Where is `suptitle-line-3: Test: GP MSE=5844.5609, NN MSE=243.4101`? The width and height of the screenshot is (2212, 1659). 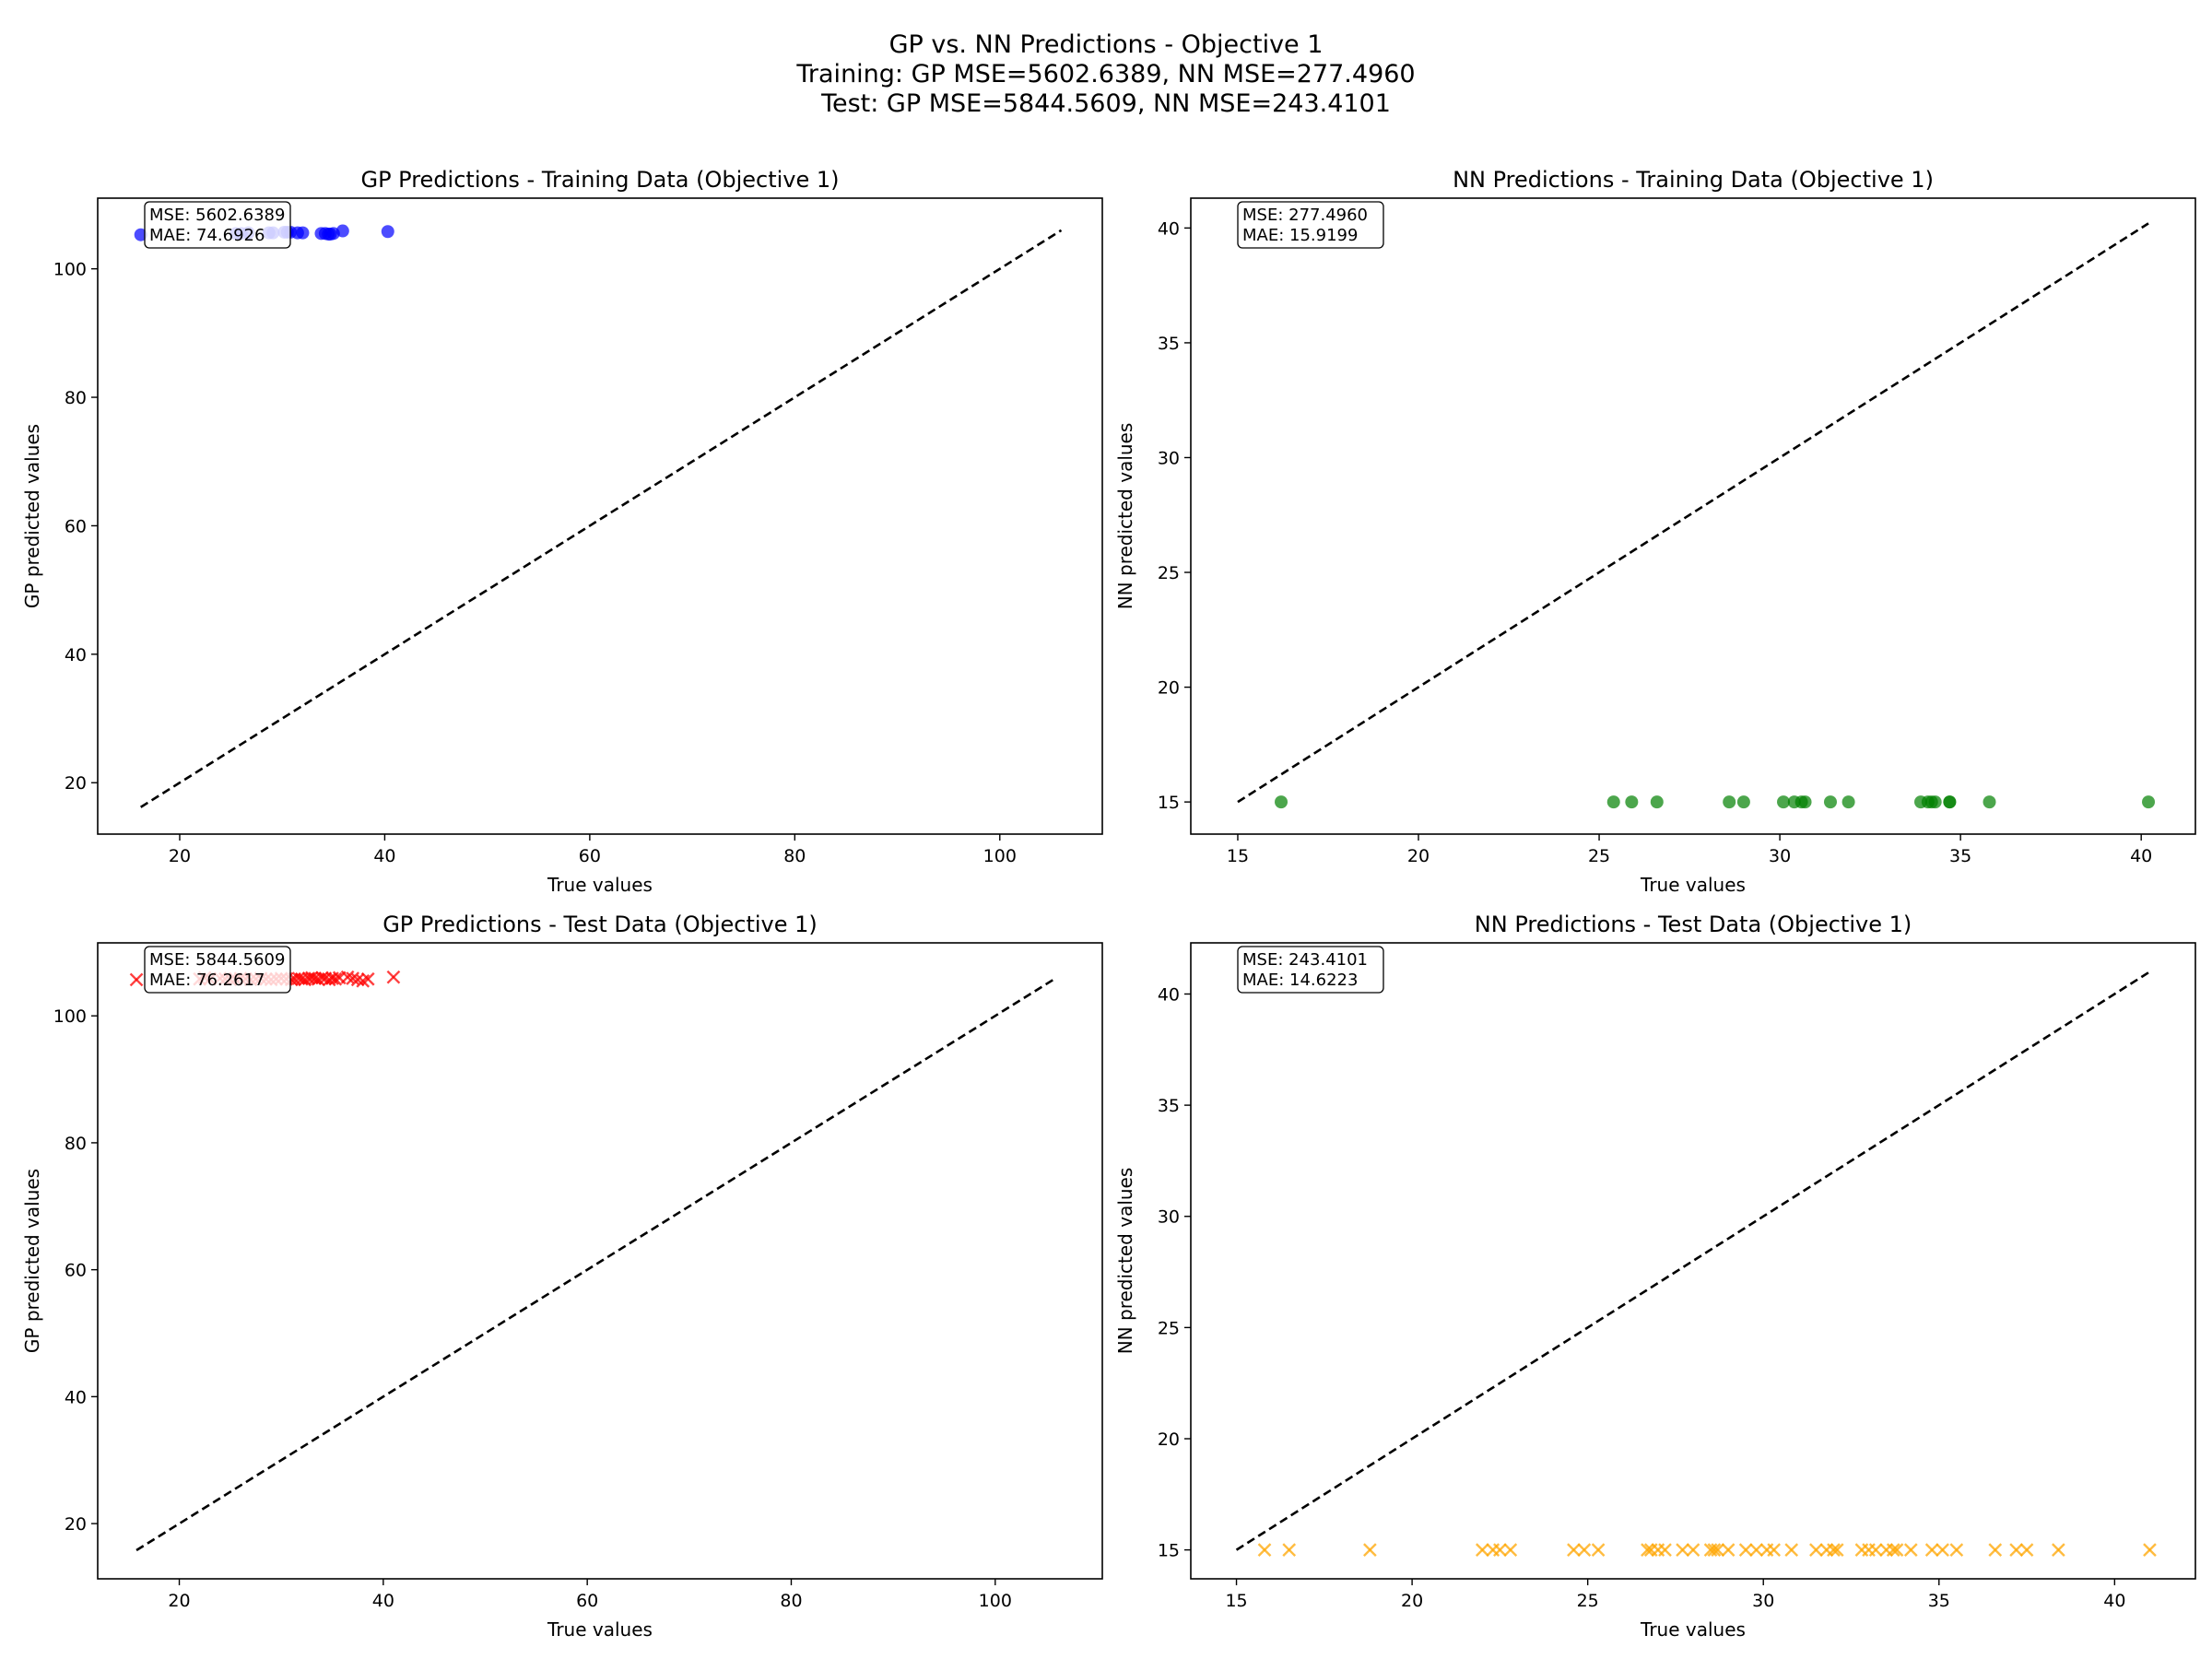 suptitle-line-3: Test: GP MSE=5844.5609, NN MSE=243.4101 is located at coordinates (1105, 103).